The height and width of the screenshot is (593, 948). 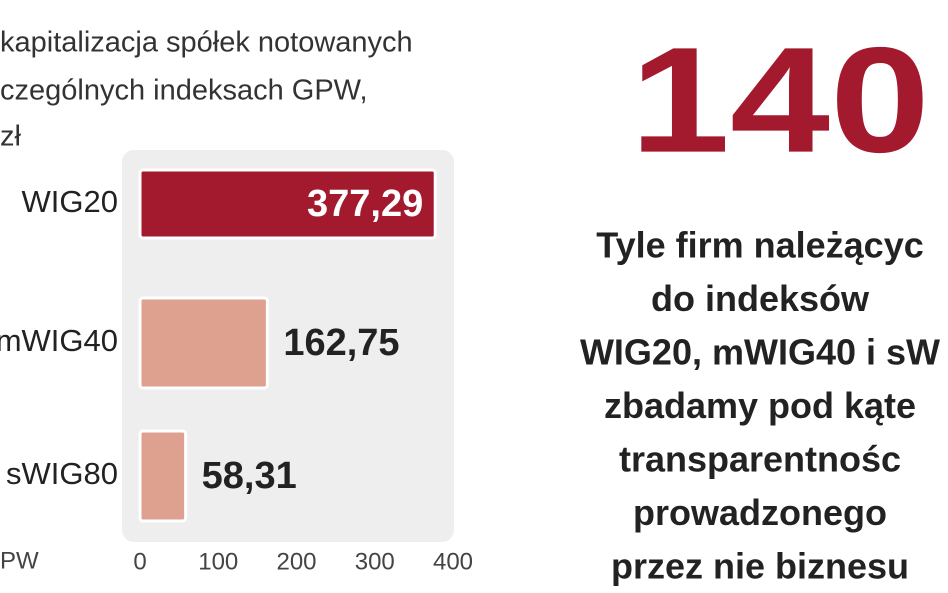 I want to click on note-line: do indeksów, so click(x=760, y=298).